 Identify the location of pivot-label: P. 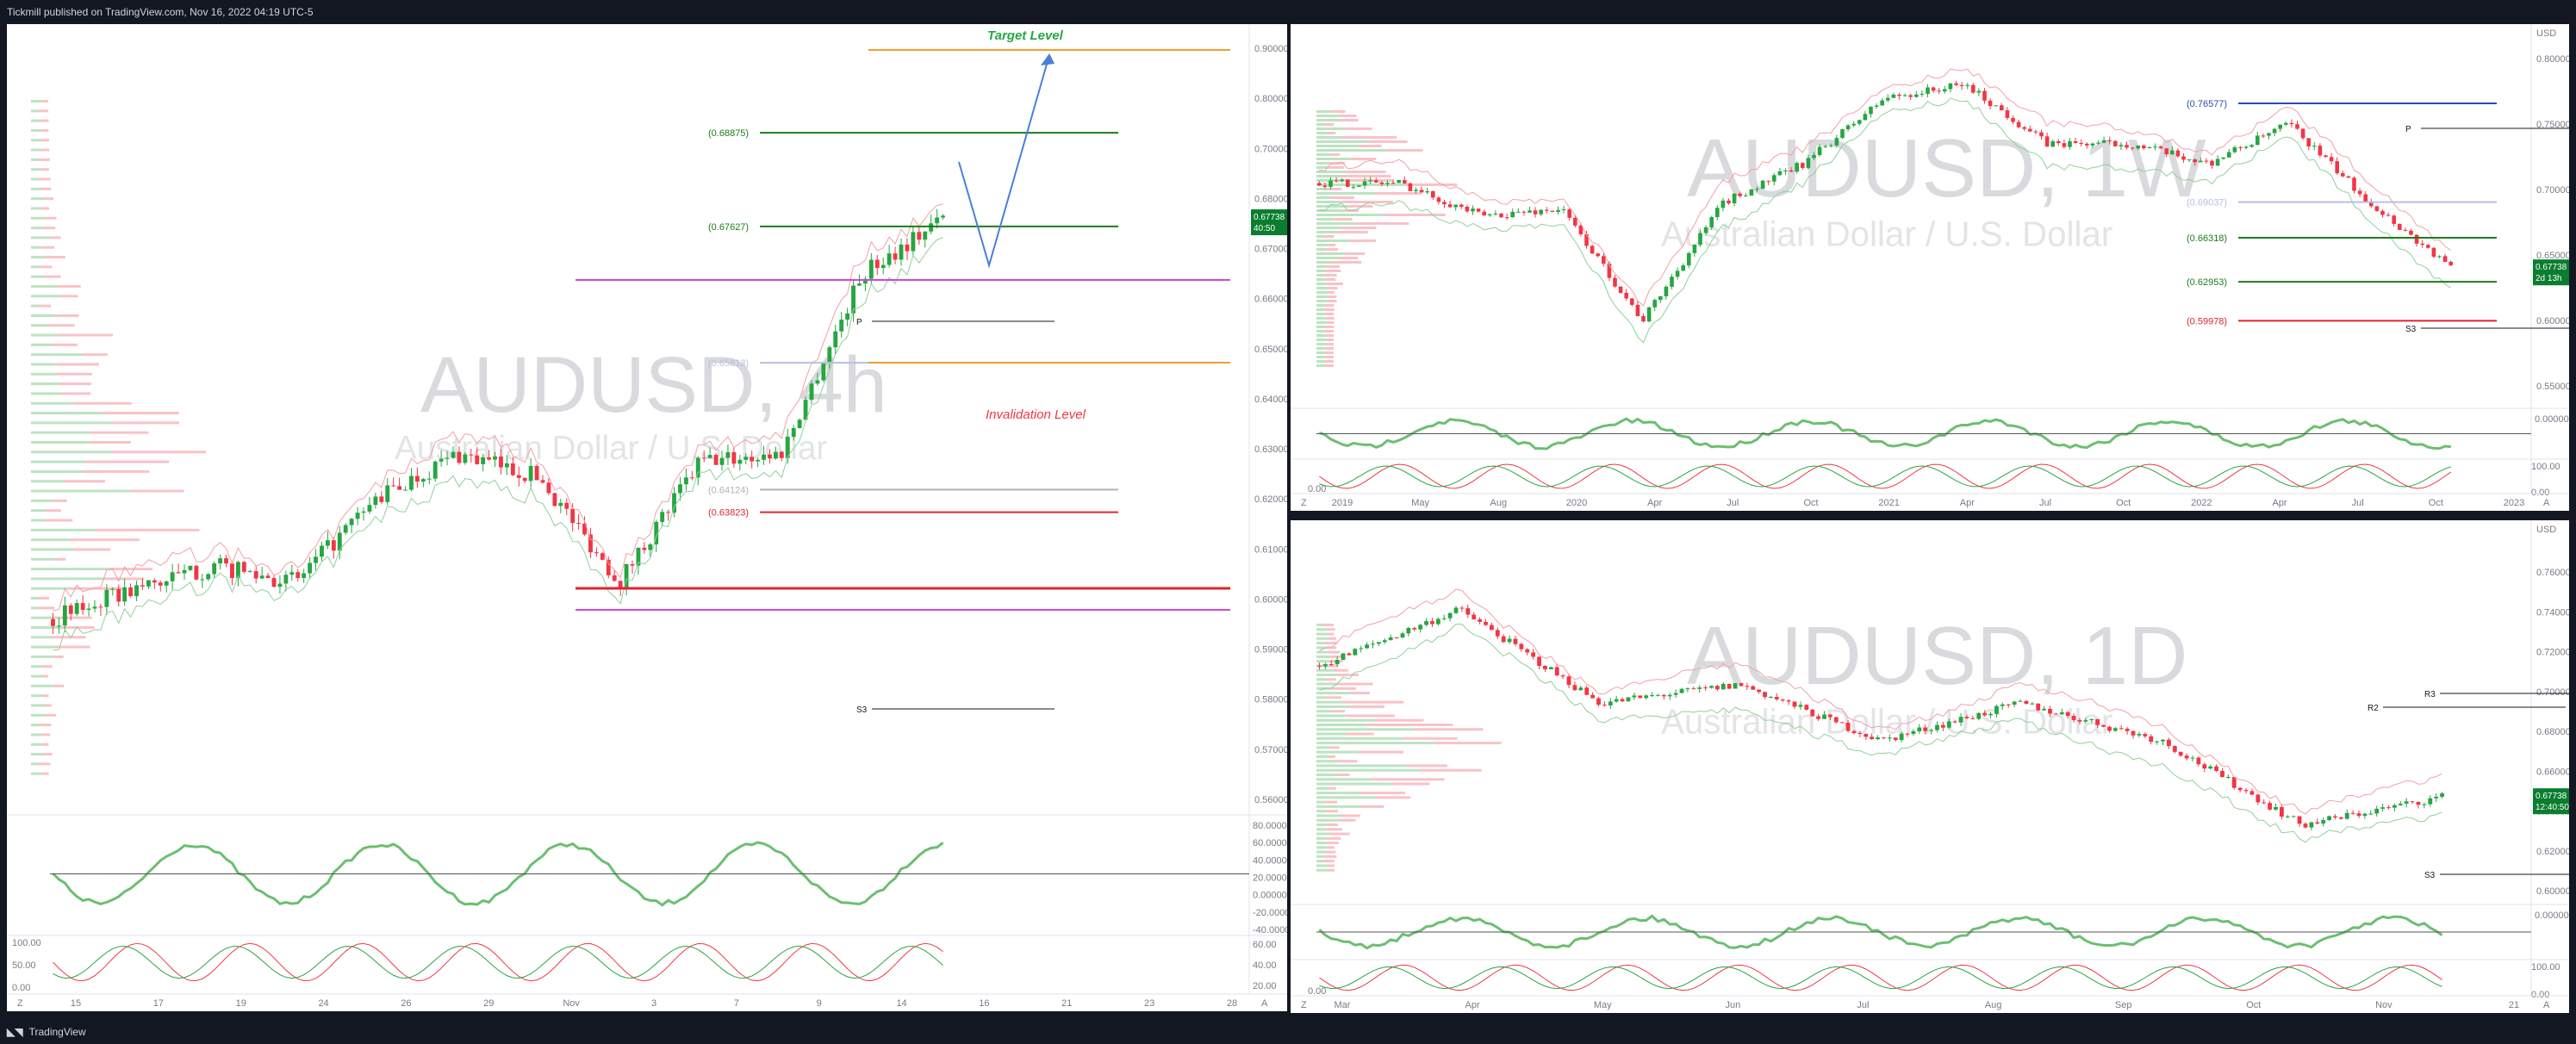
(859, 322).